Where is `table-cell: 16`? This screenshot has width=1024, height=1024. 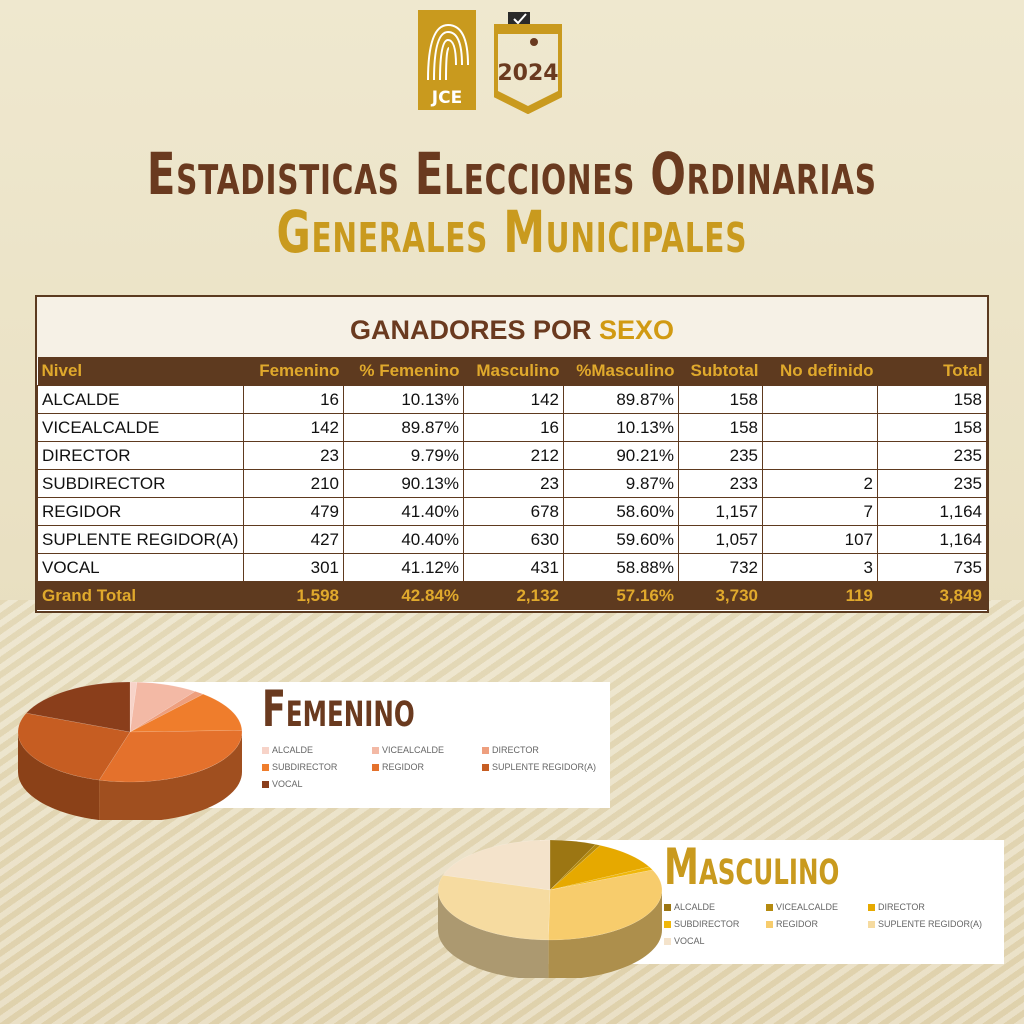 table-cell: 16 is located at coordinates (513, 427).